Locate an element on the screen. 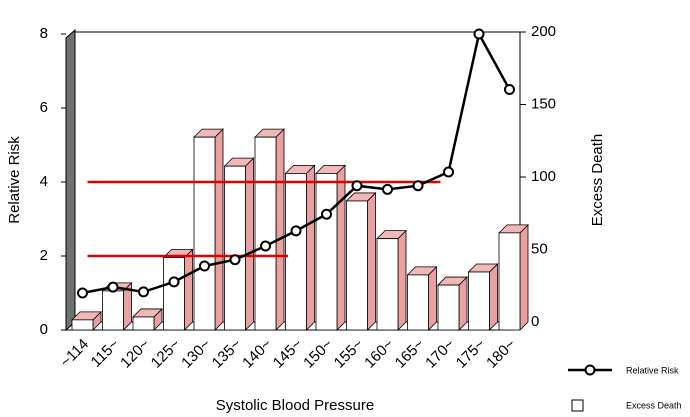 The height and width of the screenshot is (417, 690). y-tick-label: 0 is located at coordinates (44, 329).